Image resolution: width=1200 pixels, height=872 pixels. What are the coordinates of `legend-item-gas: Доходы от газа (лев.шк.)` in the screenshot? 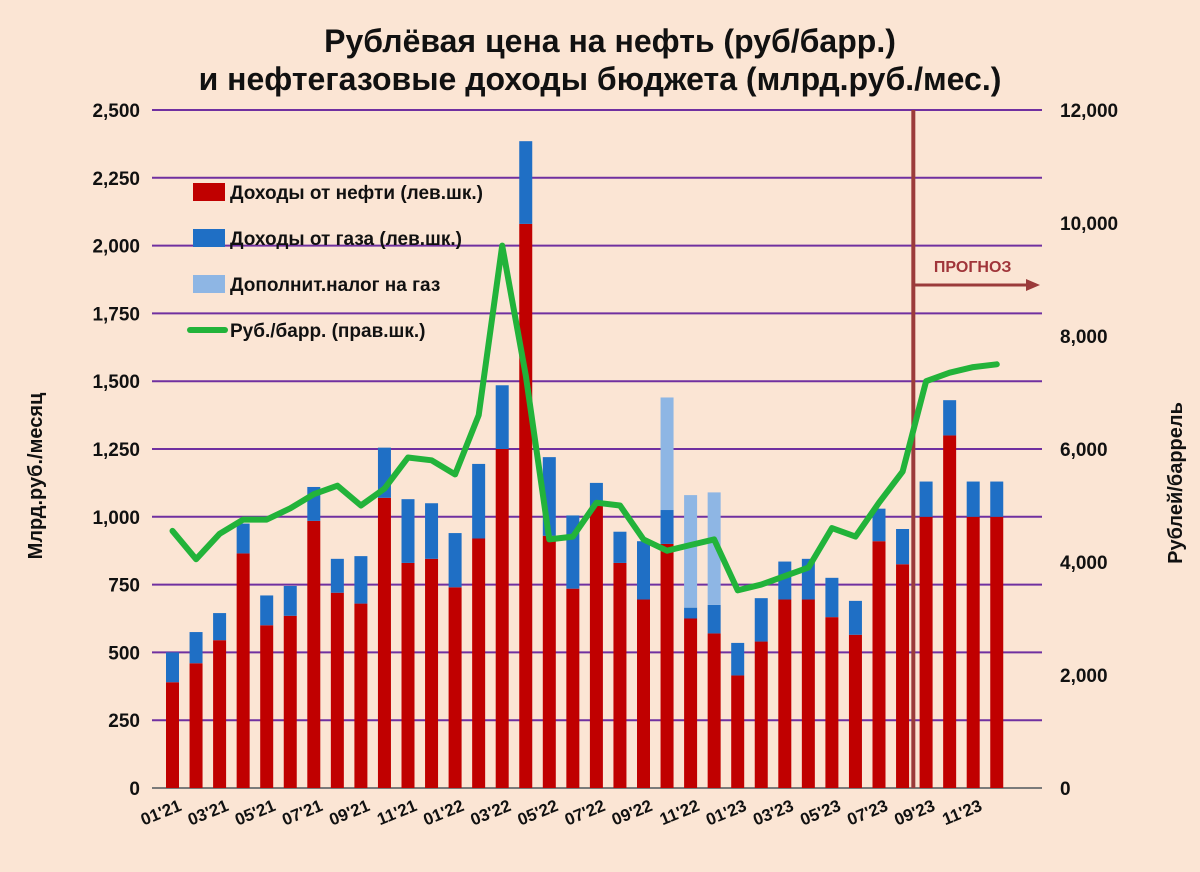 It's located at (327, 239).